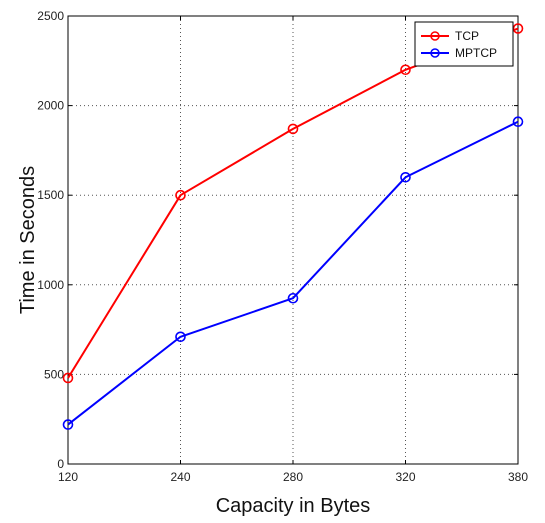 This screenshot has width=545, height=523. I want to click on x-tick-label: 240, so click(180, 477).